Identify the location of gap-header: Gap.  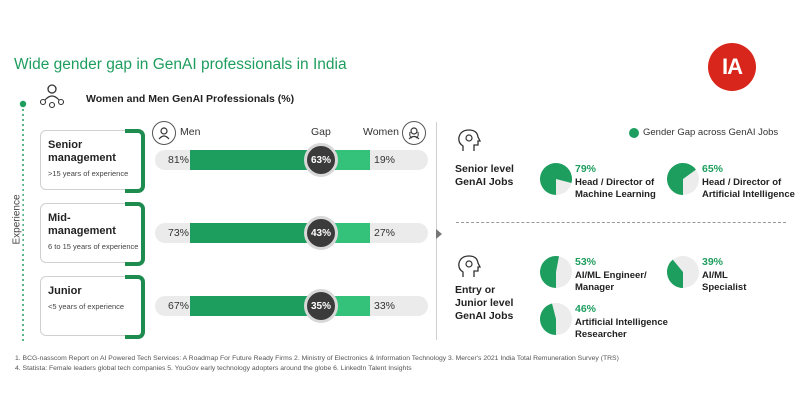
(321, 132).